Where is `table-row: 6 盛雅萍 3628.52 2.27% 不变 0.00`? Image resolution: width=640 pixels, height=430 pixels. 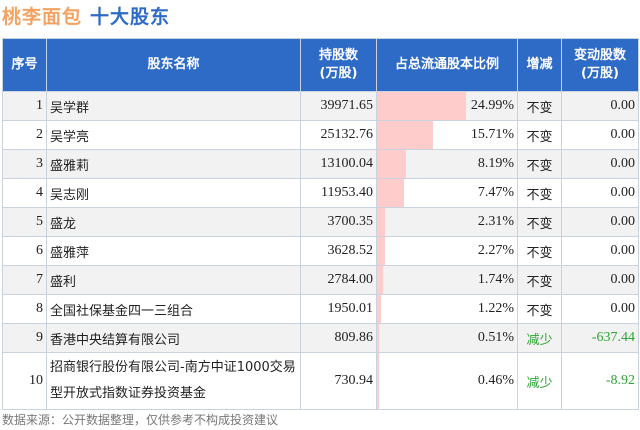
table-row: 6 盛雅萍 3628.52 2.27% 不变 0.00 is located at coordinates (320, 251).